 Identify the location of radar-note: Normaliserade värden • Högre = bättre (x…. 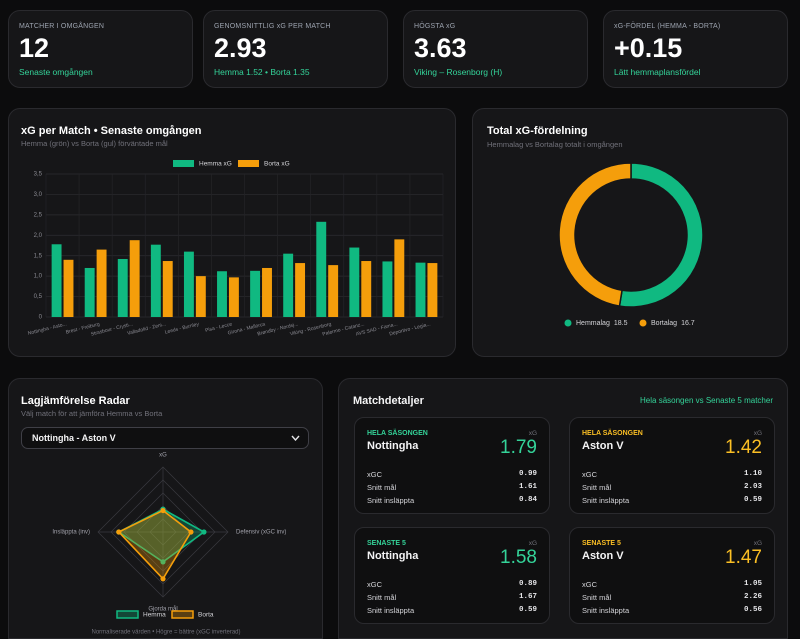
(166, 633).